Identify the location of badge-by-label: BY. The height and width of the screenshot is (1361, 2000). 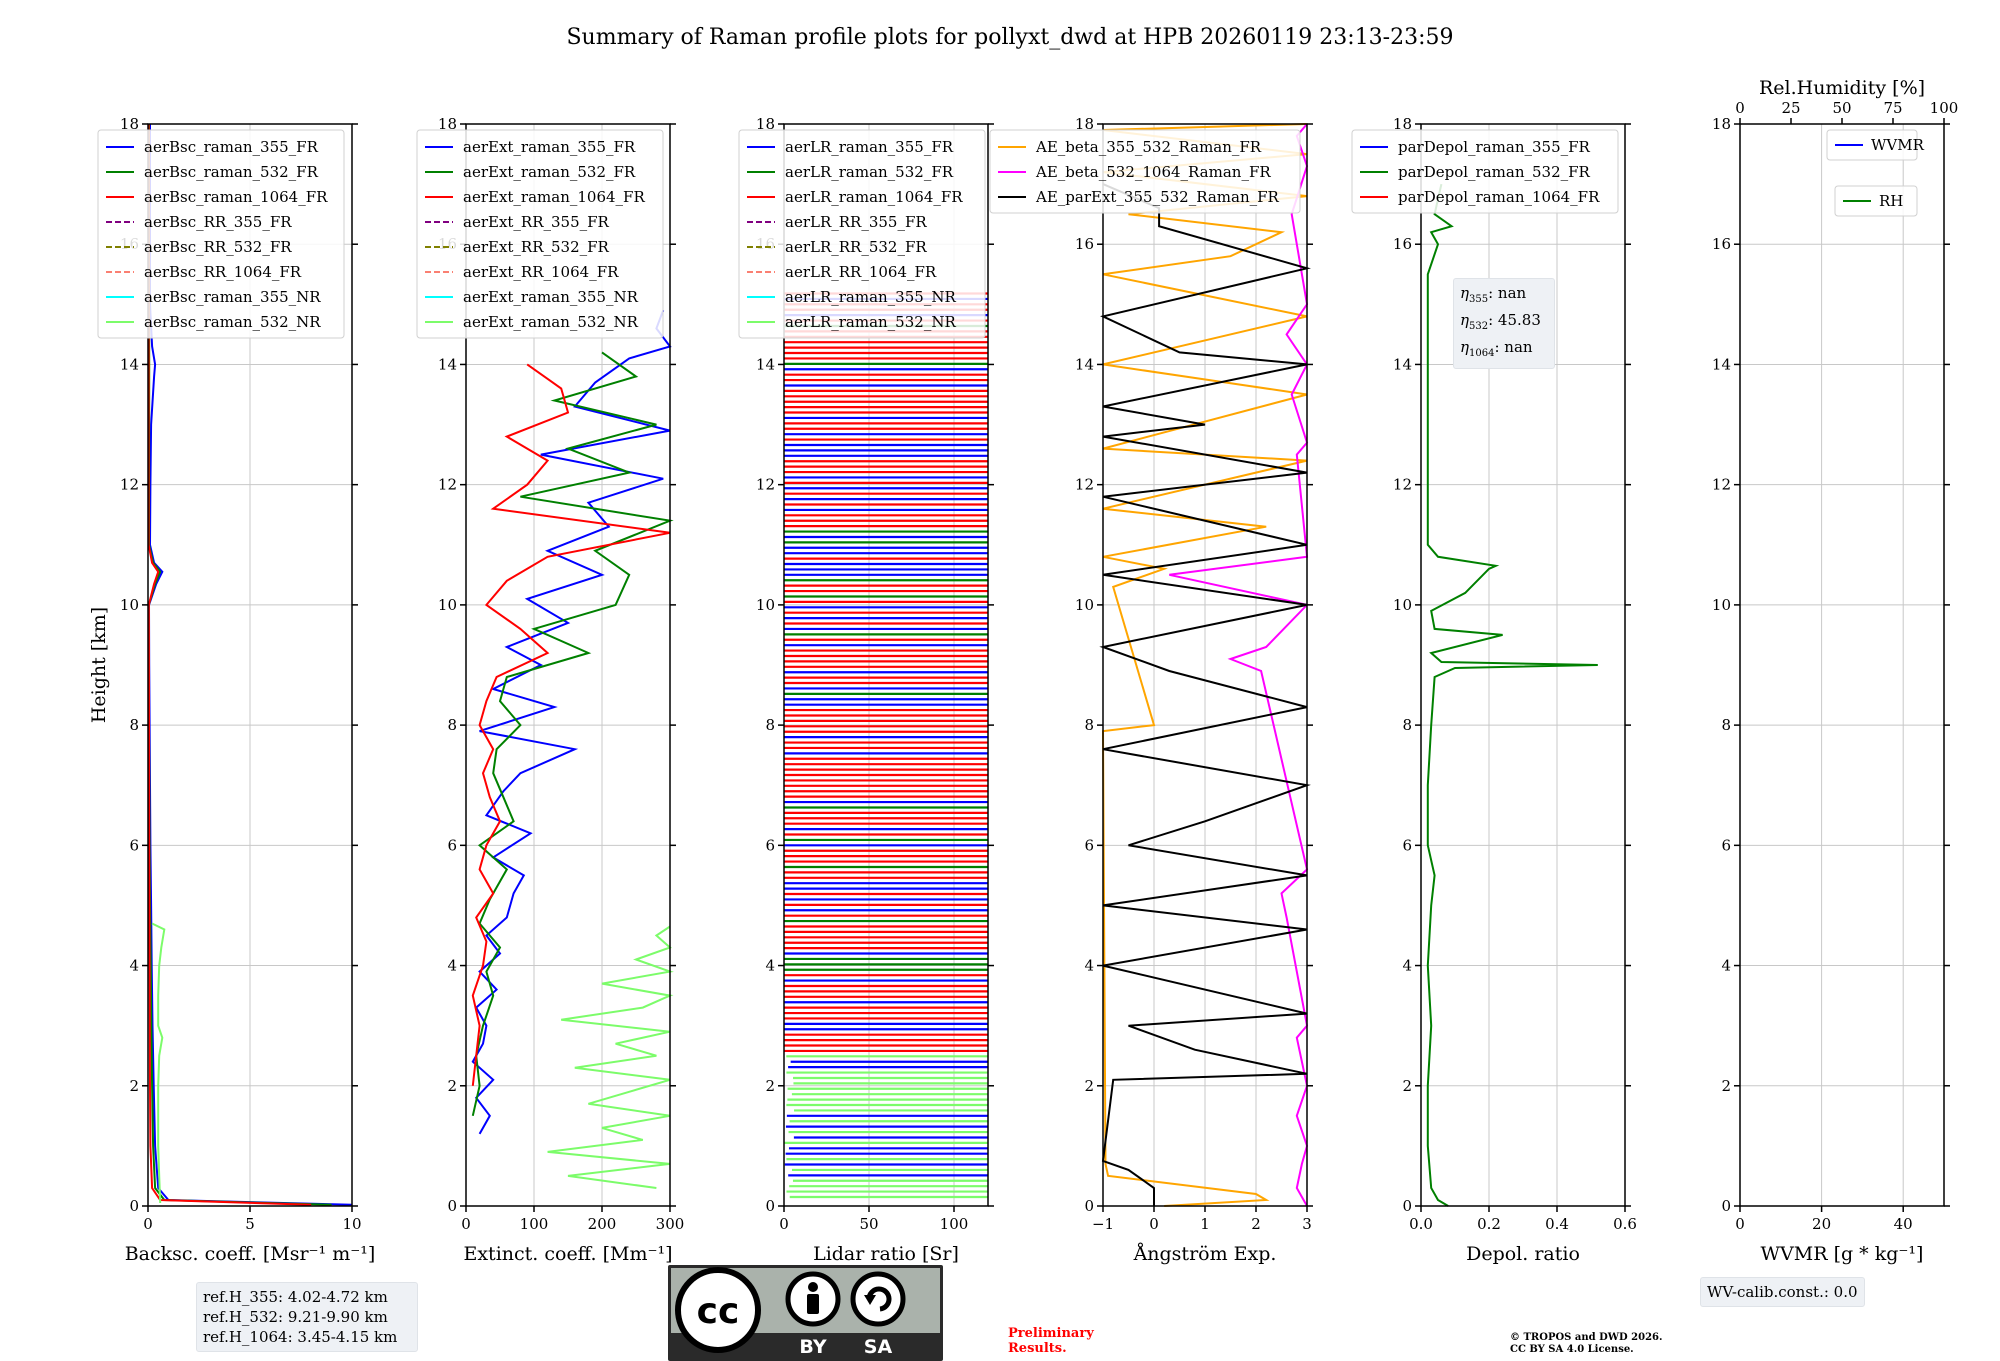
(812, 1347).